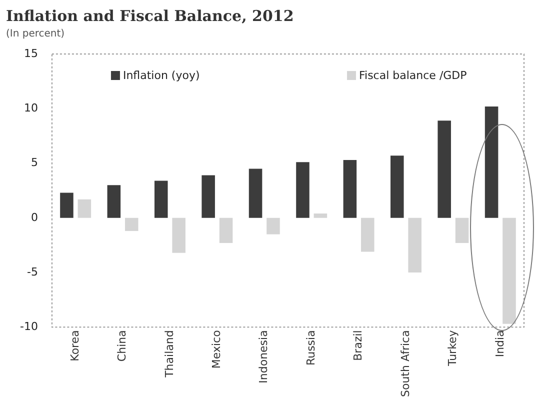 The image size is (538, 404). What do you see at coordinates (34, 217) in the screenshot?
I see `y-tick-label: 0` at bounding box center [34, 217].